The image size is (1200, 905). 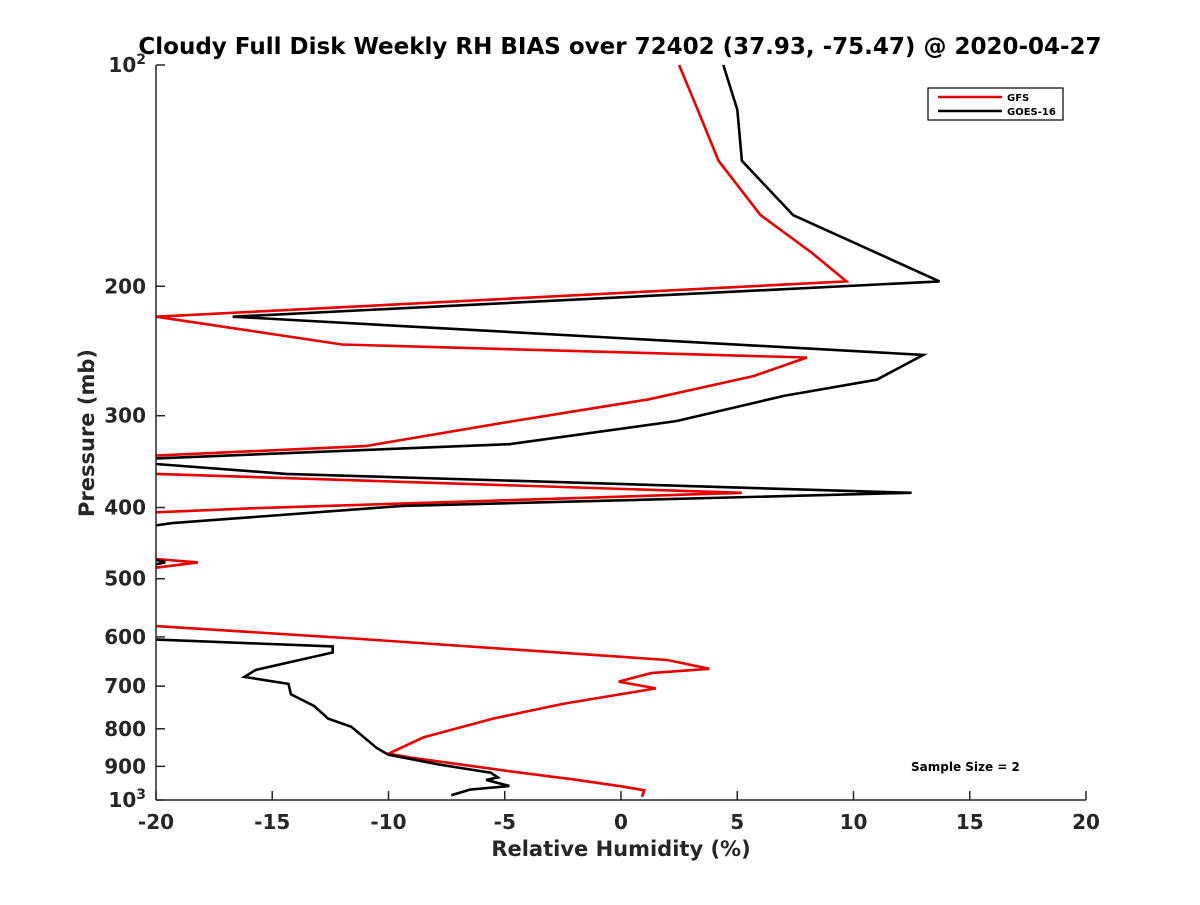 What do you see at coordinates (125, 286) in the screenshot?
I see `y-tick-label: 200` at bounding box center [125, 286].